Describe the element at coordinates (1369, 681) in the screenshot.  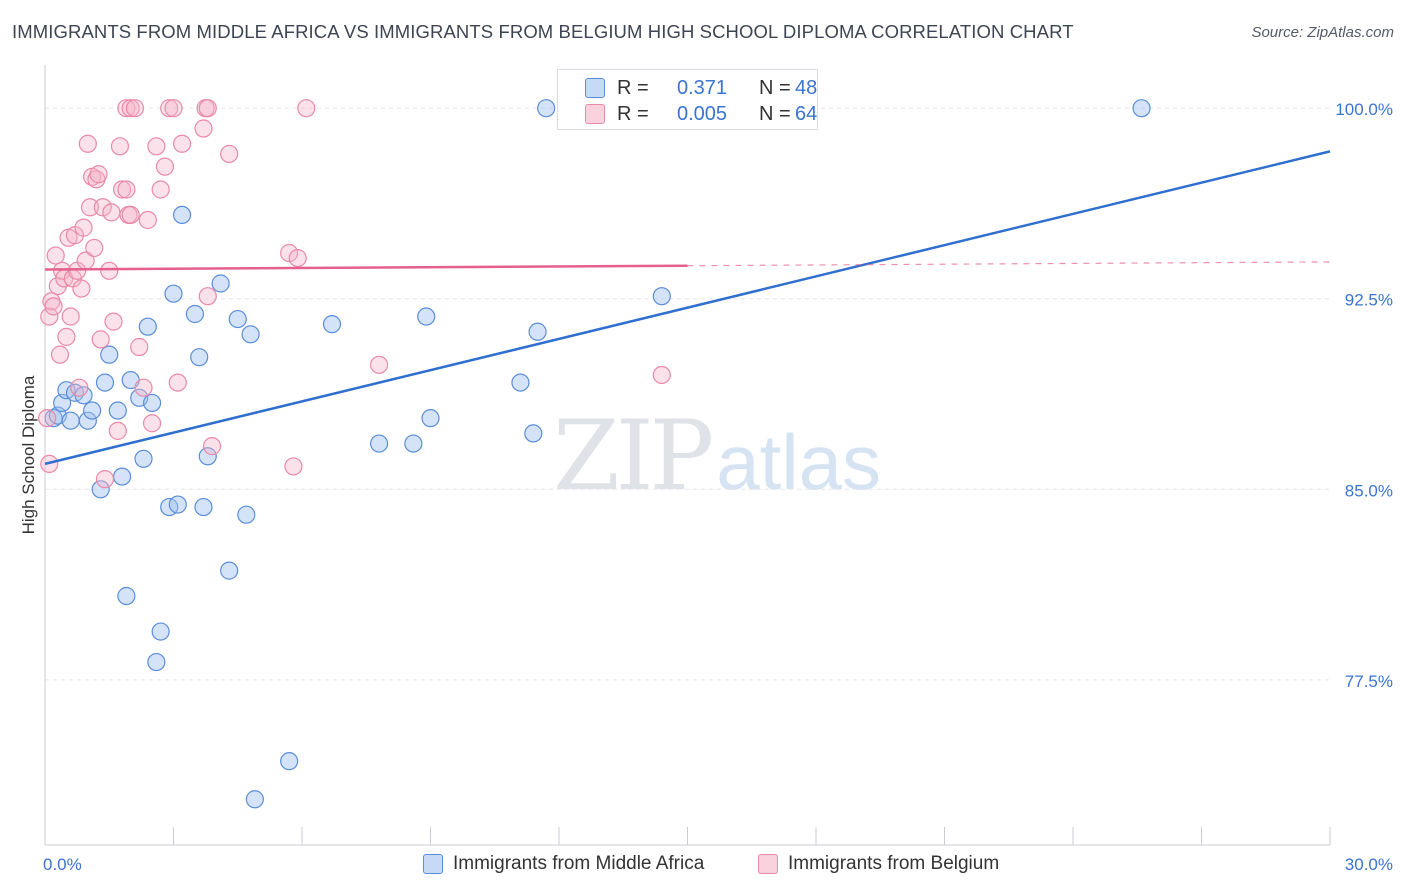
I see `y-tick-label: 77.5%` at that location.